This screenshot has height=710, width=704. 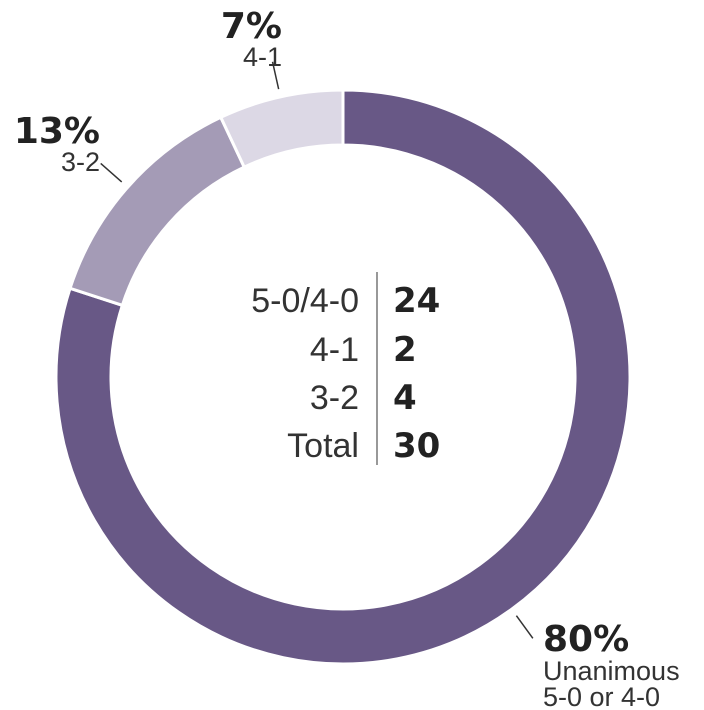 I want to click on table-row-count-3-2: 4, so click(x=405, y=398).